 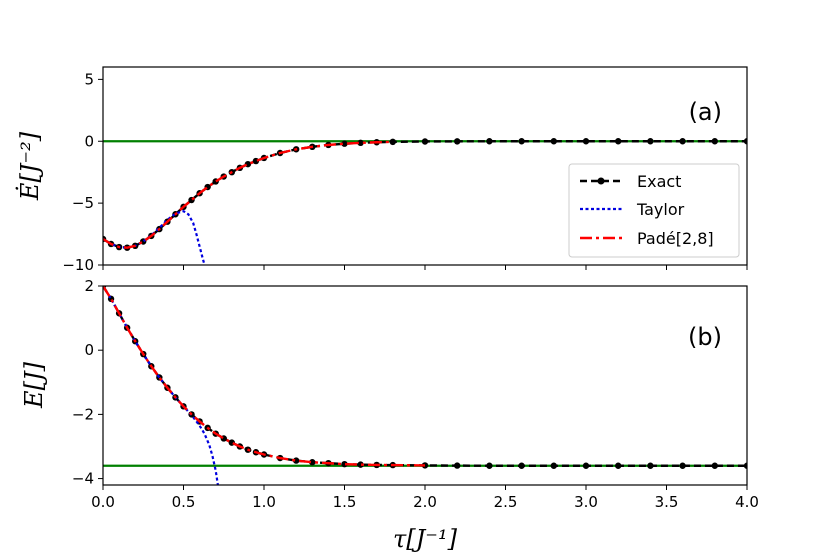 What do you see at coordinates (103, 502) in the screenshot?
I see `x-tick-label: 0.0` at bounding box center [103, 502].